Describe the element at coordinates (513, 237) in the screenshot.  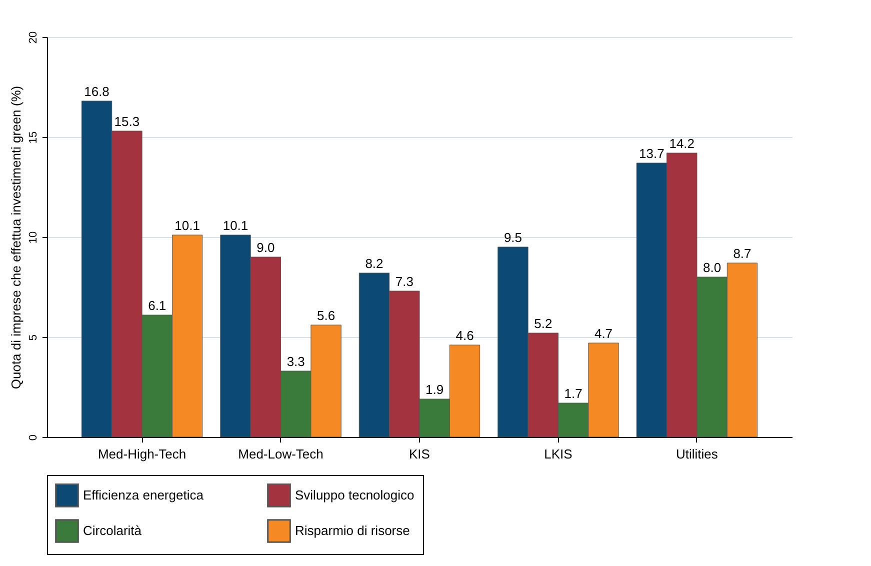
I see `data-label: 9.5` at that location.